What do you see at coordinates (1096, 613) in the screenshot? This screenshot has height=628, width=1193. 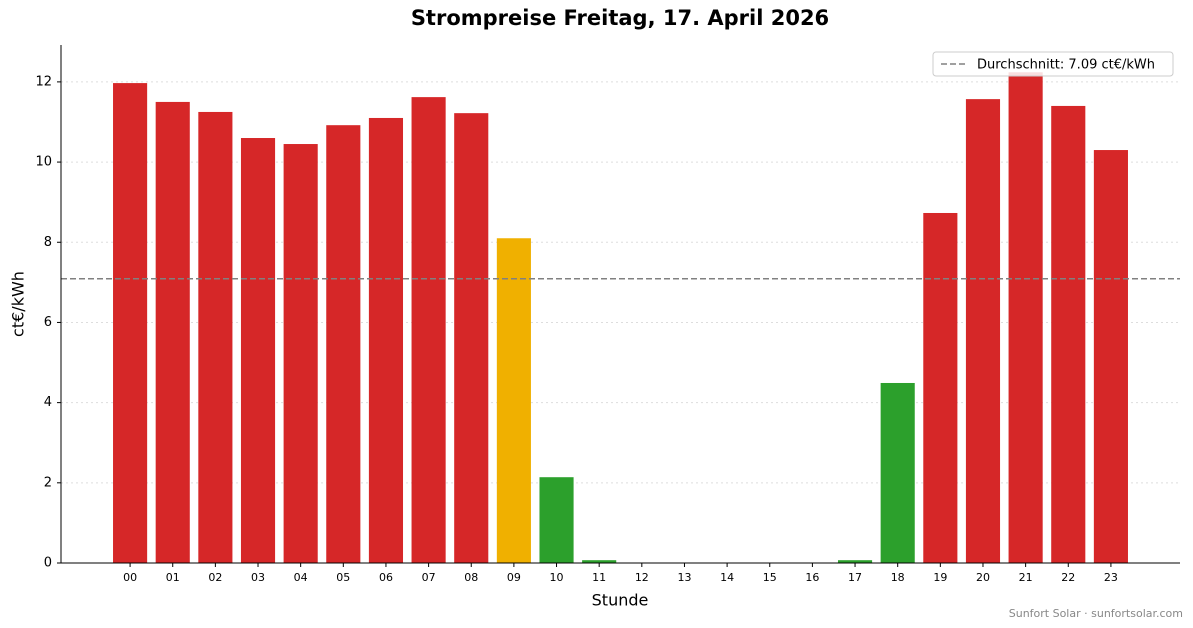 I see `footer: Sunfort Solar · sunfortsolar.com` at bounding box center [1096, 613].